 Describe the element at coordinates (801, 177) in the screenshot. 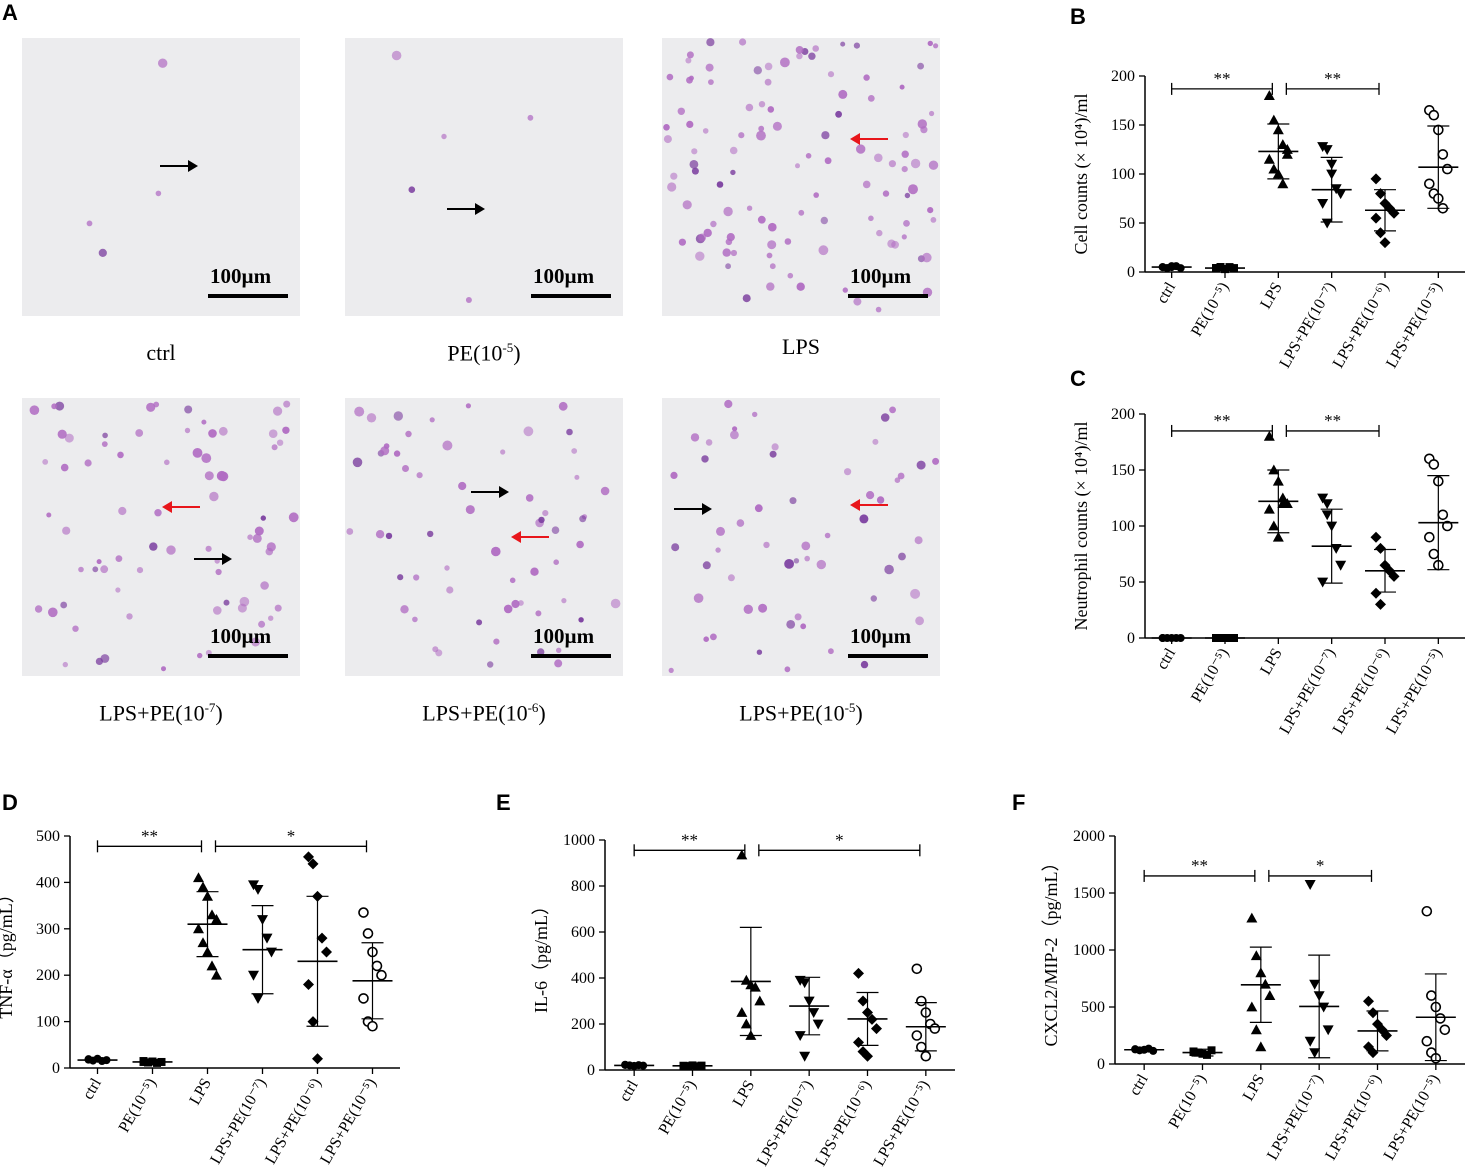

I see `micrograph-lps: 100µm` at that location.